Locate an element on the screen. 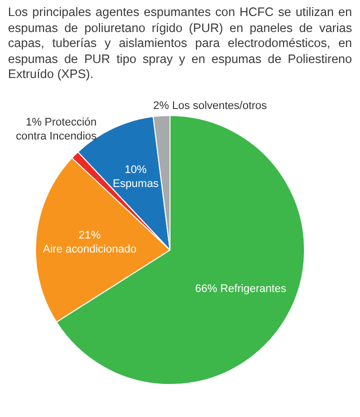 The height and width of the screenshot is (417, 360). slice-label: Aire acondicionado is located at coordinates (89, 249).